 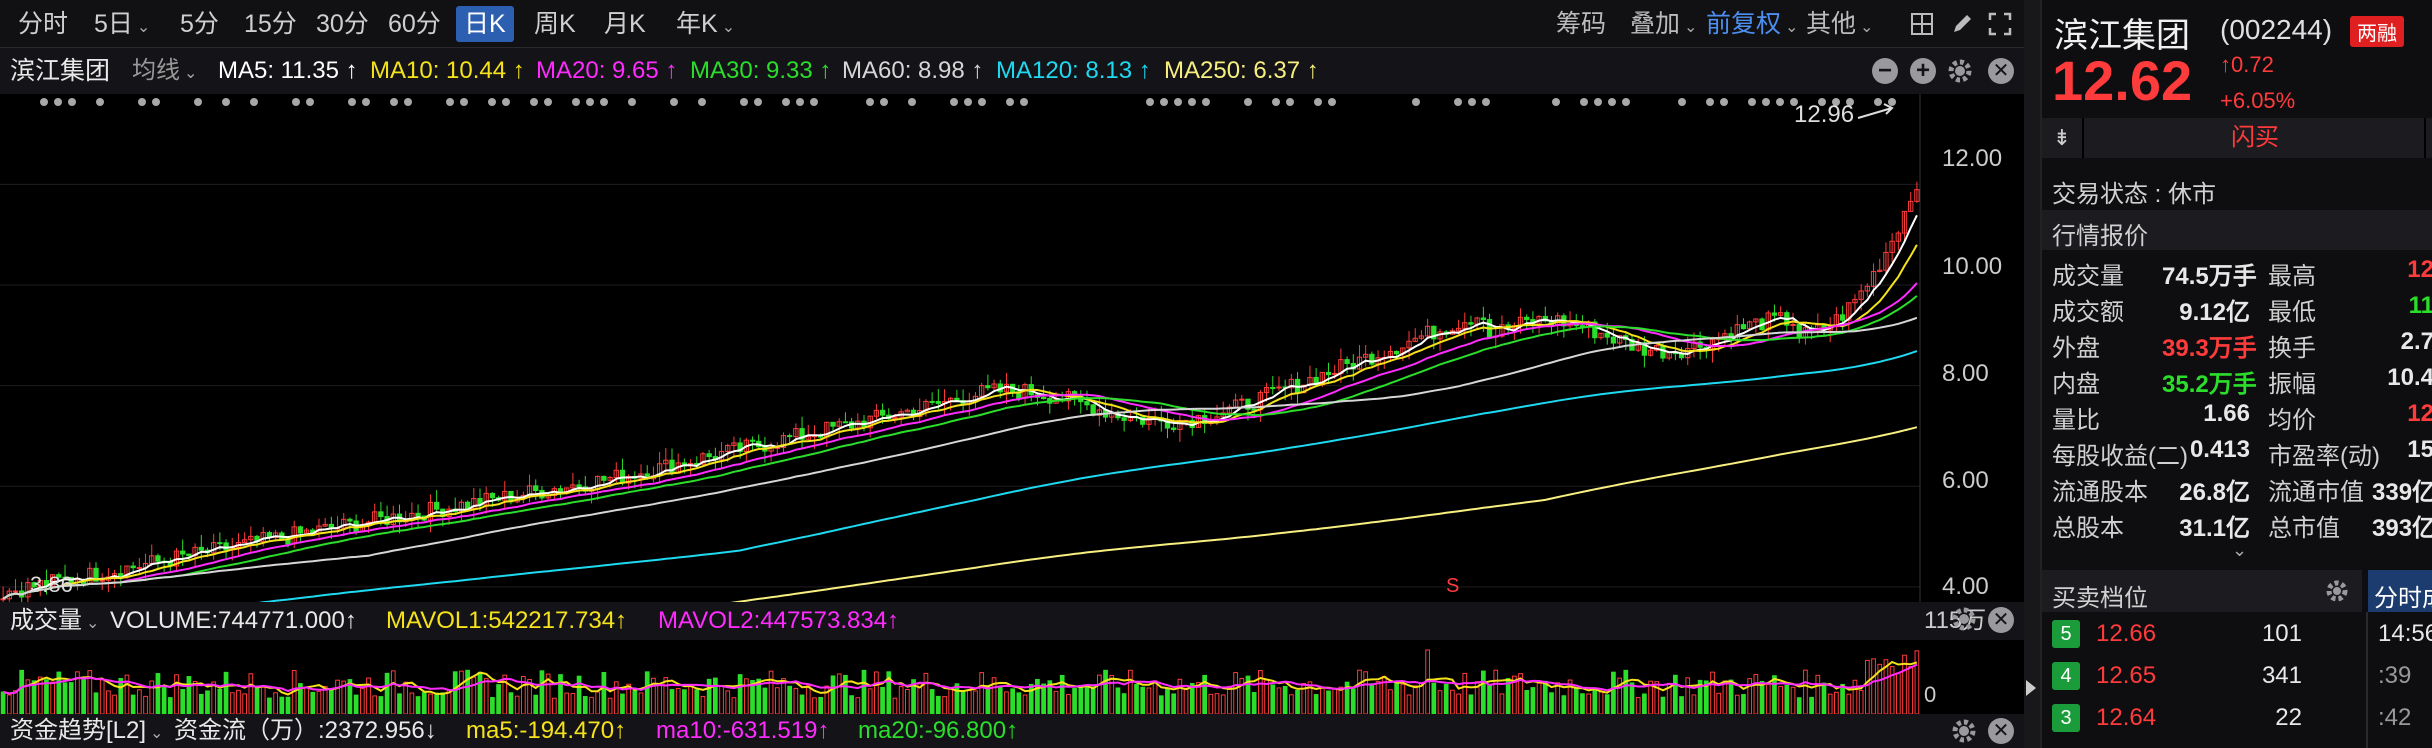 What do you see at coordinates (1581, 24) in the screenshot?
I see `chips-button: 筹码` at bounding box center [1581, 24].